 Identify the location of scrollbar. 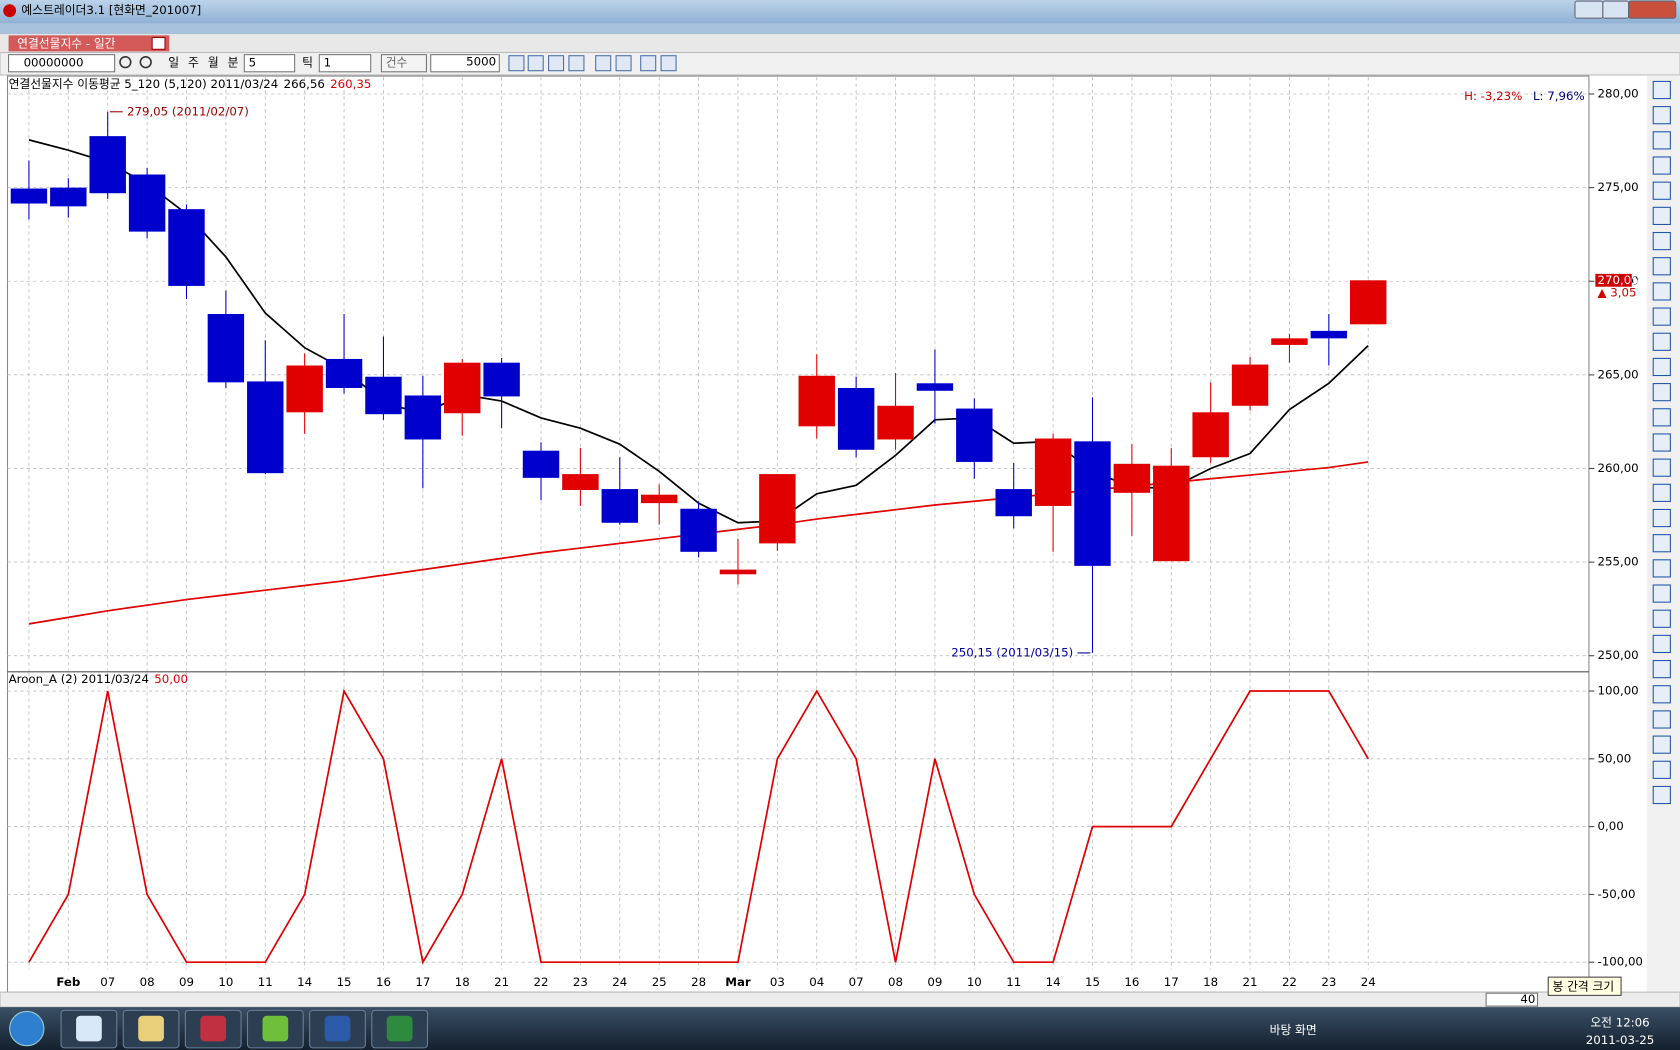
(840, 999).